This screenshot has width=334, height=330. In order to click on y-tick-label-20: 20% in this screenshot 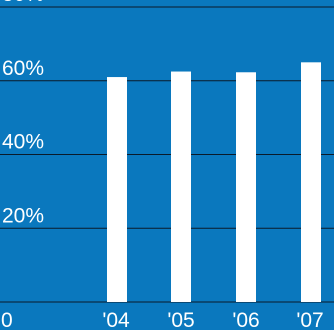, I will do `click(23, 215)`.